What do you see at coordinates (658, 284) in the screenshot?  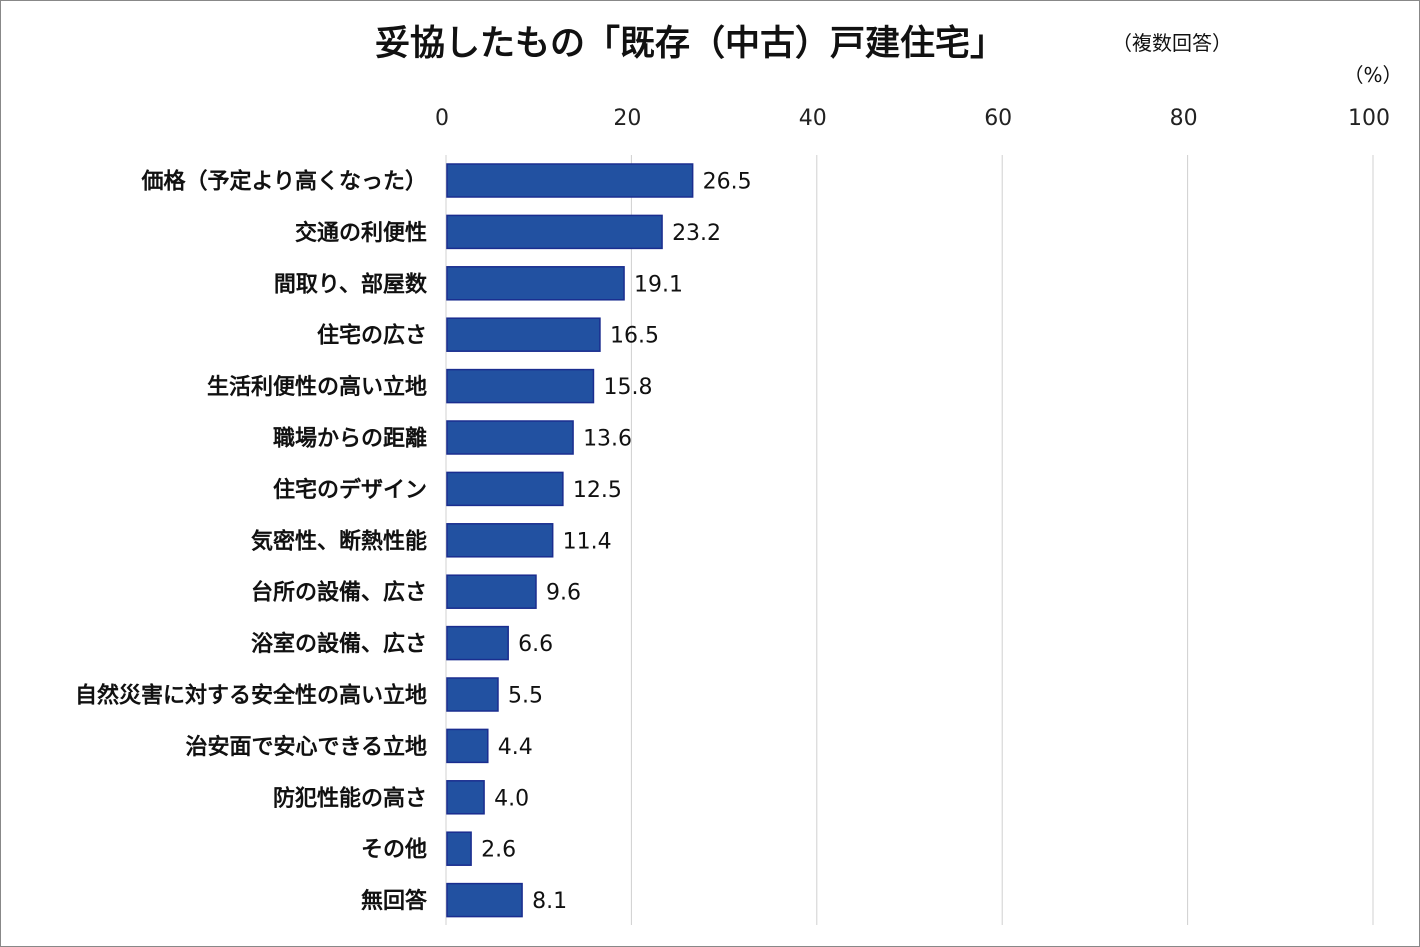 I see `data-label: 19.1` at bounding box center [658, 284].